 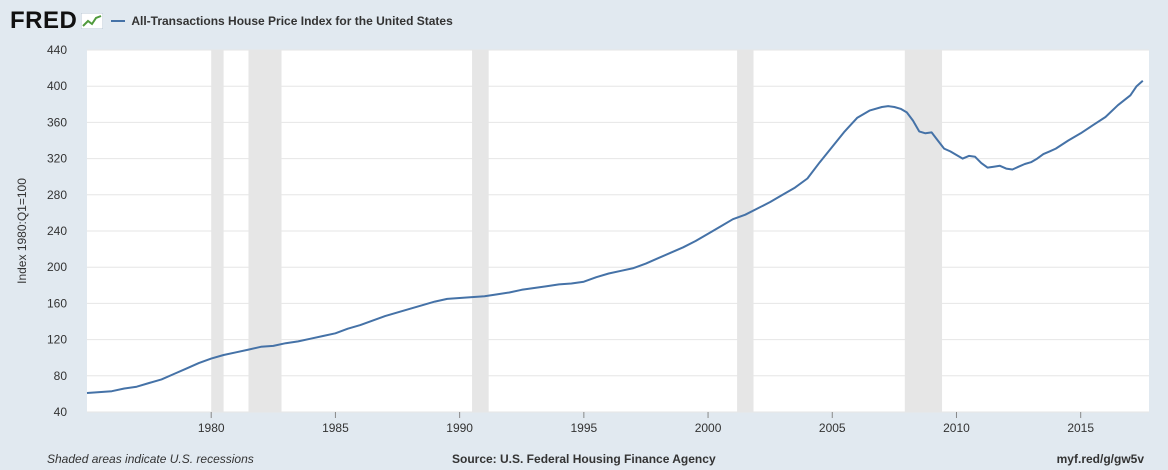 What do you see at coordinates (150, 459) in the screenshot?
I see `recession-note: Shaded areas indicate U.S. recessions` at bounding box center [150, 459].